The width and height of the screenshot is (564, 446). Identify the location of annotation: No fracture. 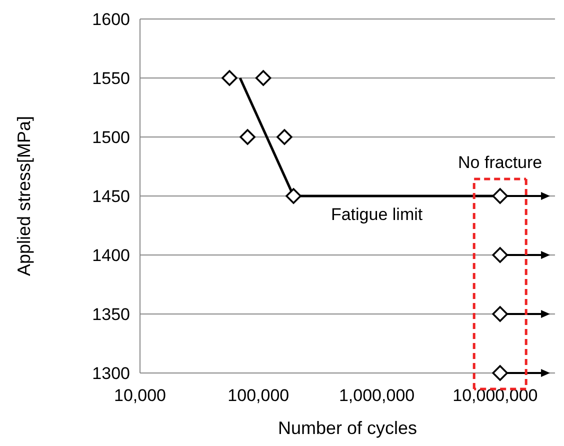
(500, 162).